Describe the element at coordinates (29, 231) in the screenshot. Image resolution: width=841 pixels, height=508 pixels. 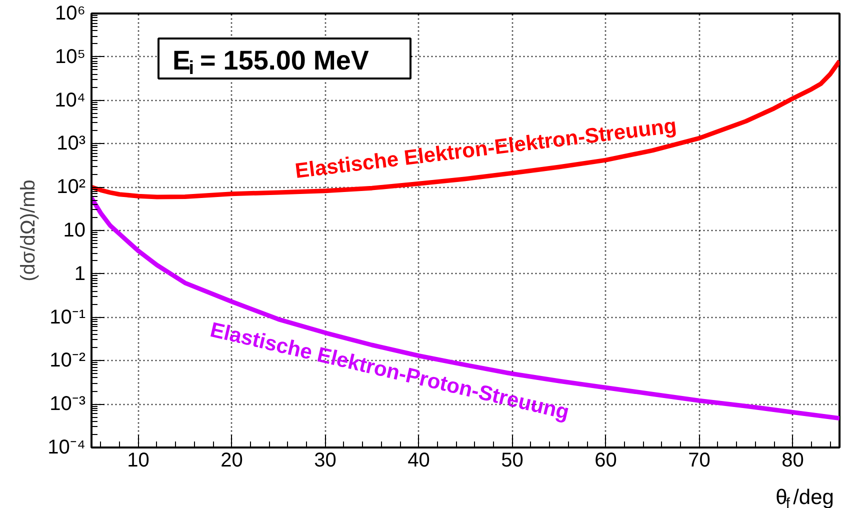
I see `y-axis-title: (dσ/dΩ)/mb` at that location.